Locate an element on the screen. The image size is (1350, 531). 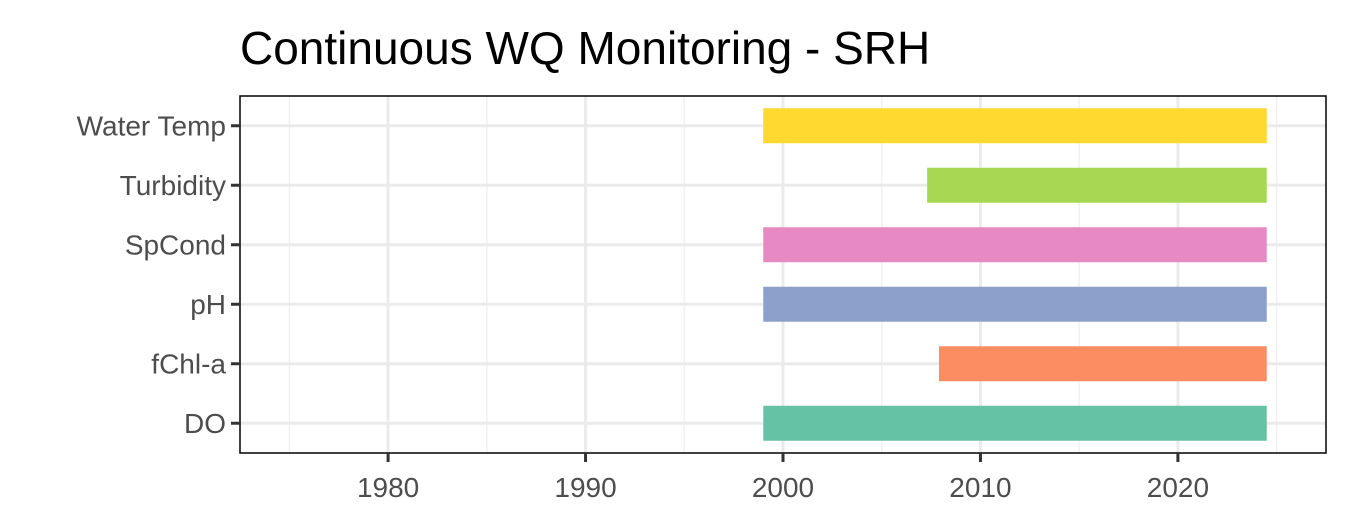
bar-water-temp is located at coordinates (1015, 126).